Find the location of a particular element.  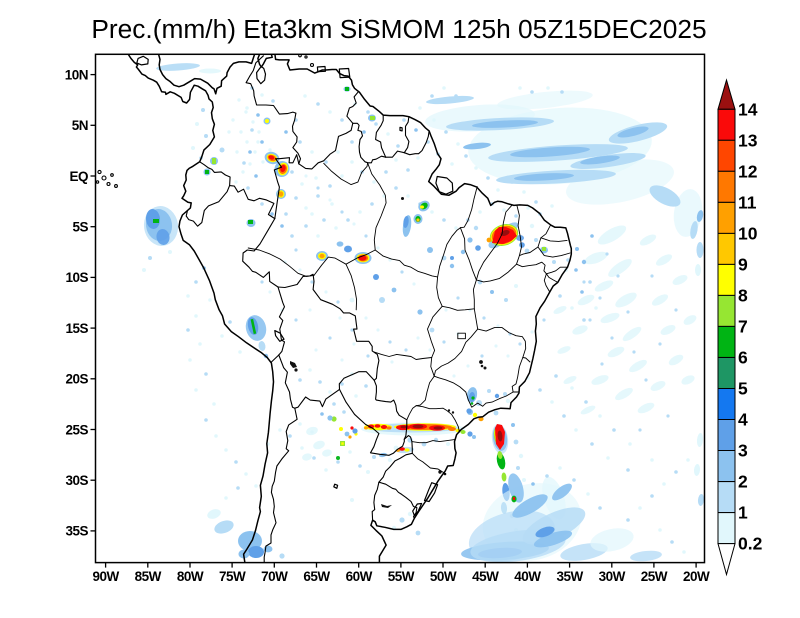

svg-text: 13 is located at coordinates (748, 140).